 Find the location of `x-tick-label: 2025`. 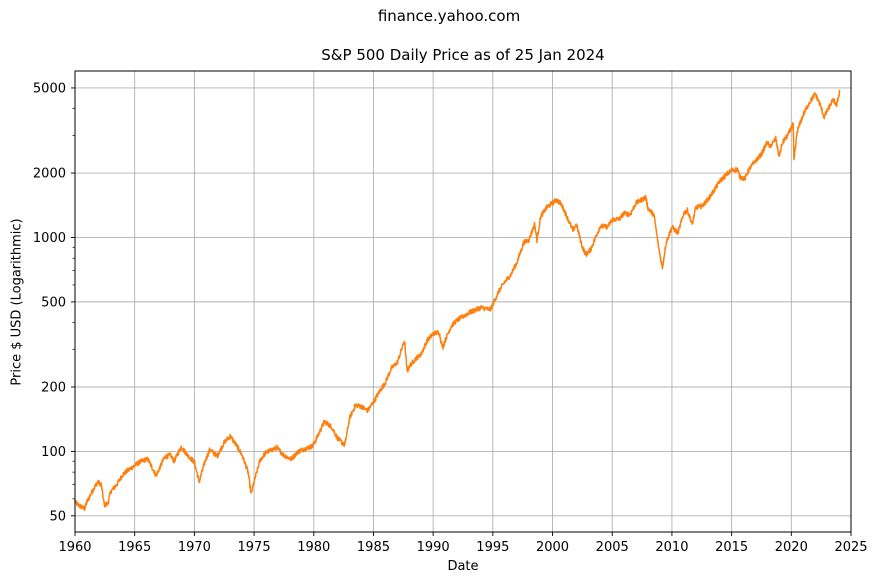

x-tick-label: 2025 is located at coordinates (850, 547).